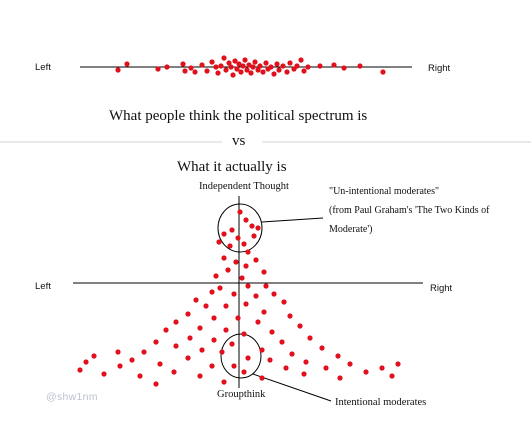 This screenshot has width=531, height=433. What do you see at coordinates (232, 167) in the screenshot?
I see `bottom-caption: What it actually is` at bounding box center [232, 167].